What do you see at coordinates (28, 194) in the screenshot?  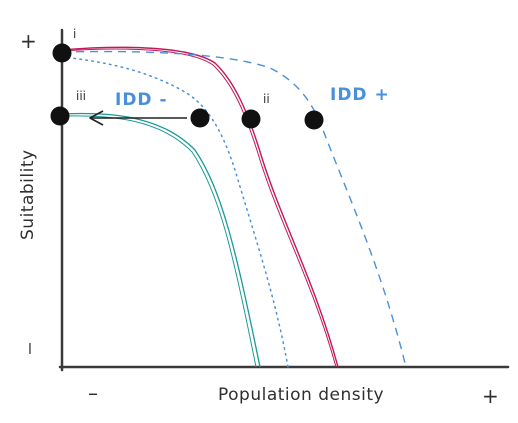 I see `y-axis-title: Suitability` at bounding box center [28, 194].